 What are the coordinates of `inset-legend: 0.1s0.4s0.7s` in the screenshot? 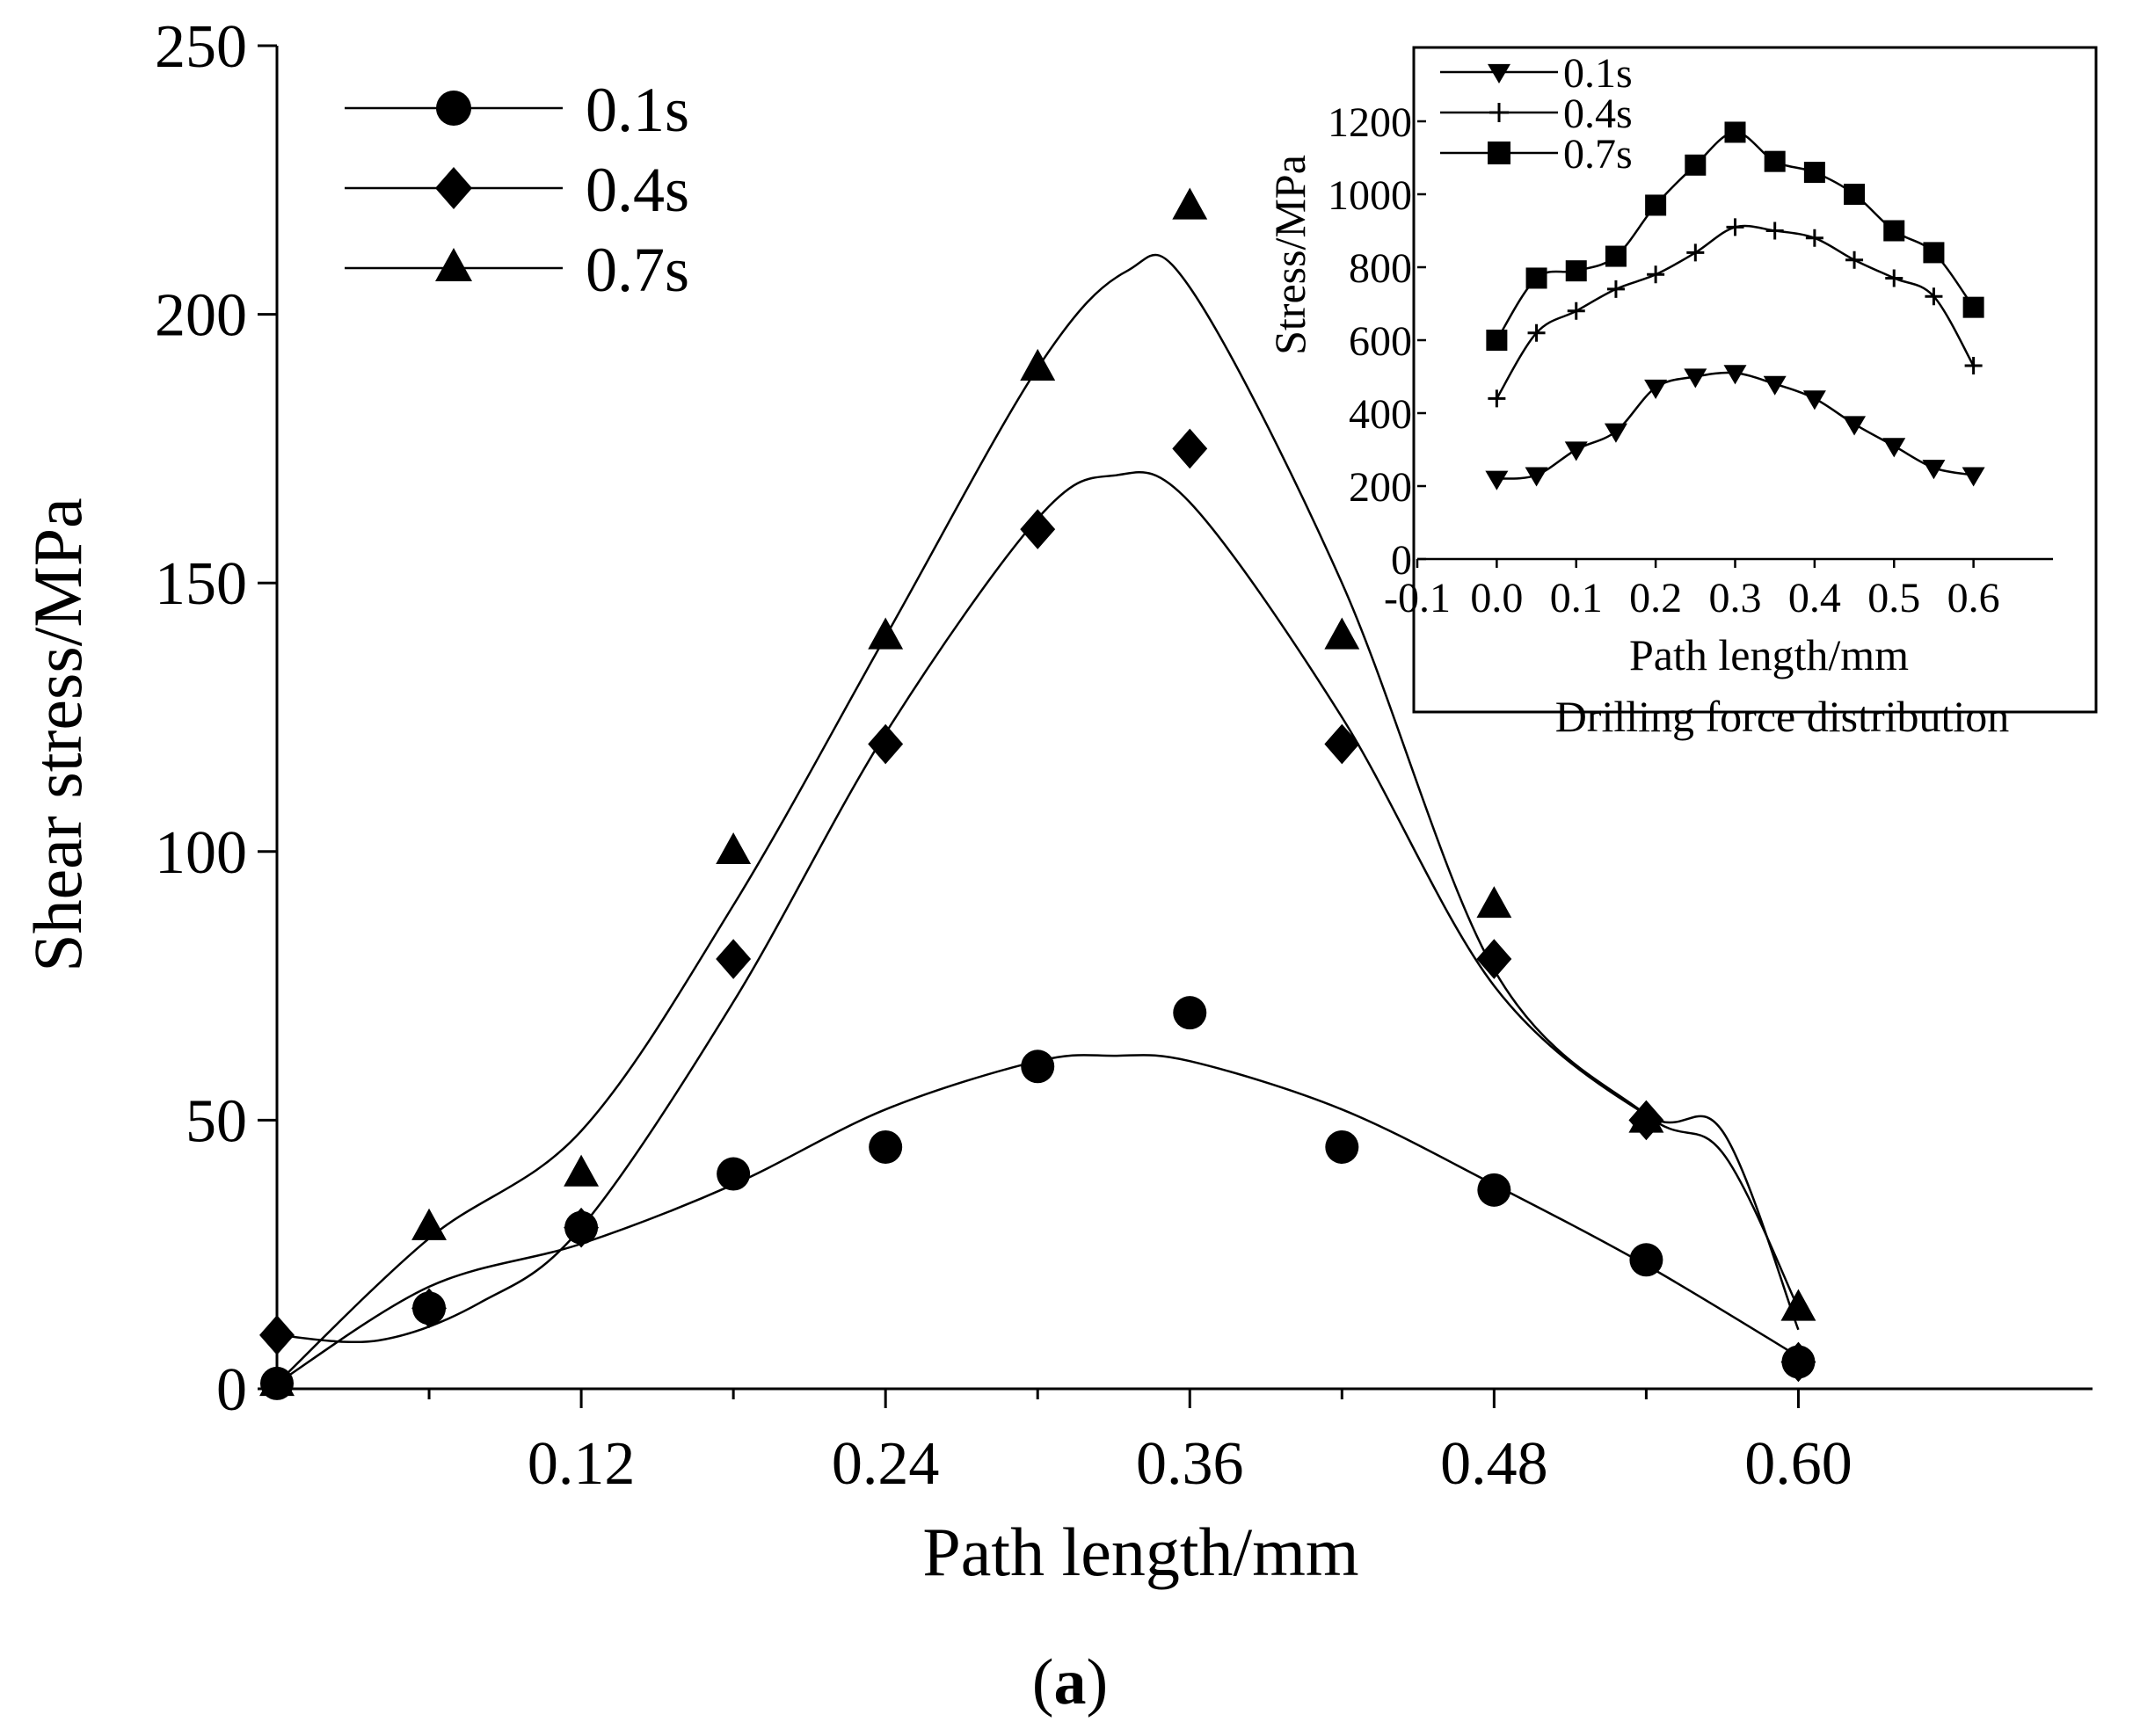 It's located at (1537, 114).